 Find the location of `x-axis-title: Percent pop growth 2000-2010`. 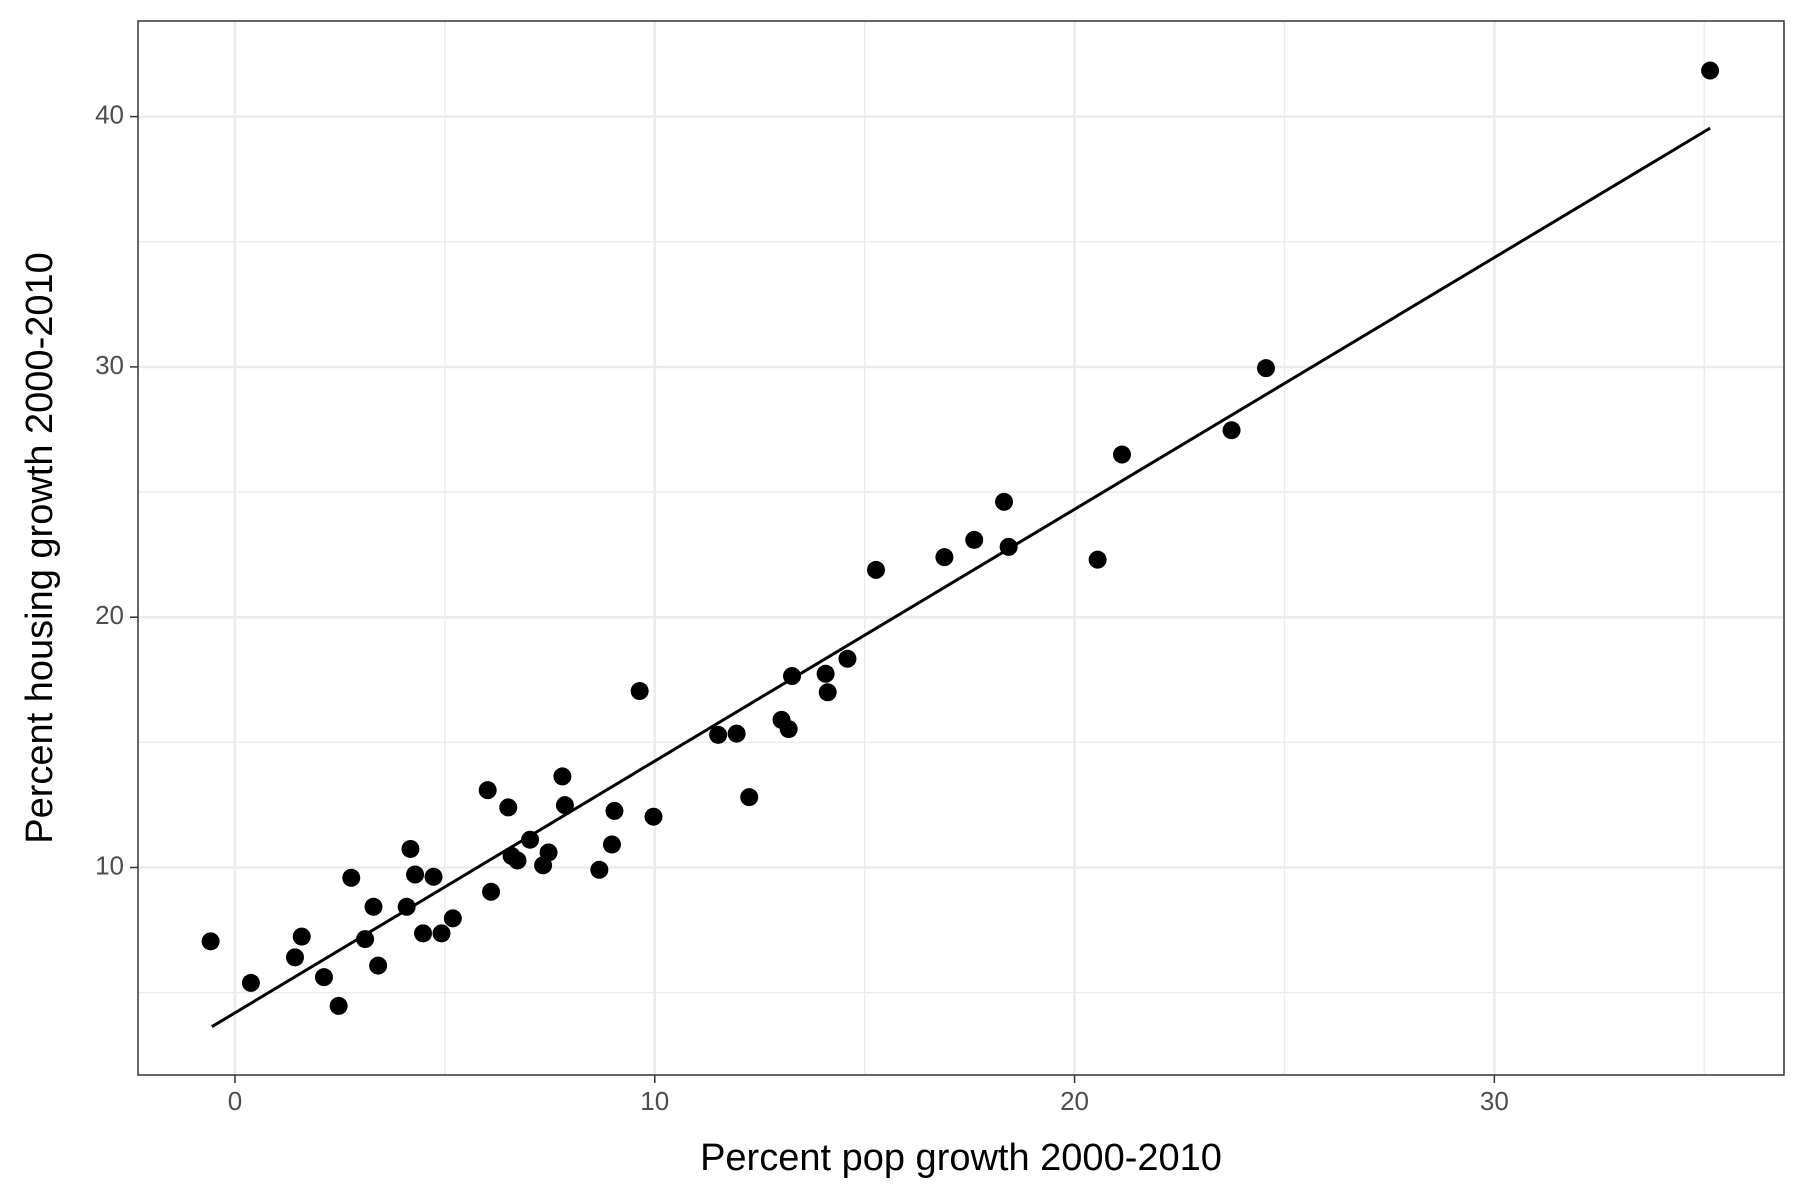

x-axis-title: Percent pop growth 2000-2010 is located at coordinates (961, 1158).